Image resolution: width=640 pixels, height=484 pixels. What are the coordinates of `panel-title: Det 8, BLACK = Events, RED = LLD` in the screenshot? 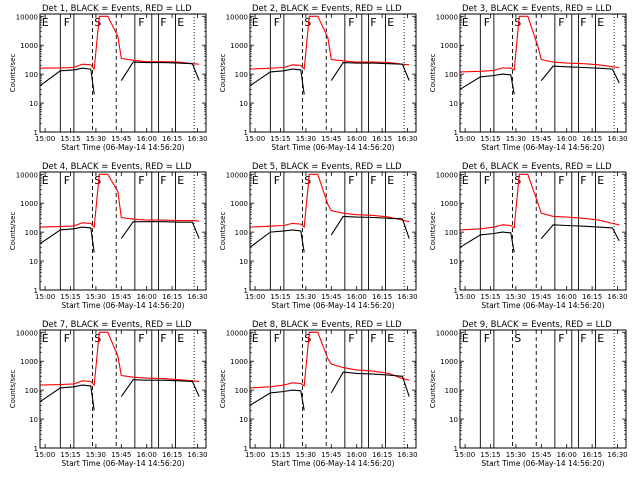 It's located at (327, 325).